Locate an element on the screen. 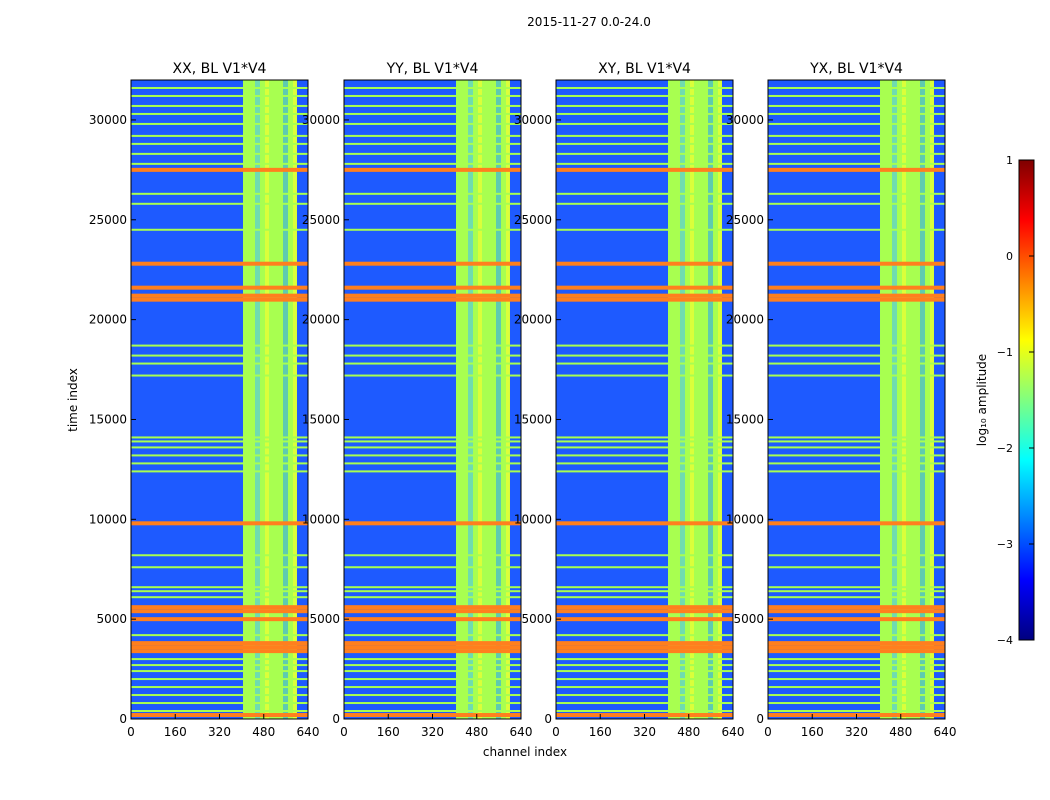 The height and width of the screenshot is (800, 1050). y-tick-label: 10000 is located at coordinates (321, 519).